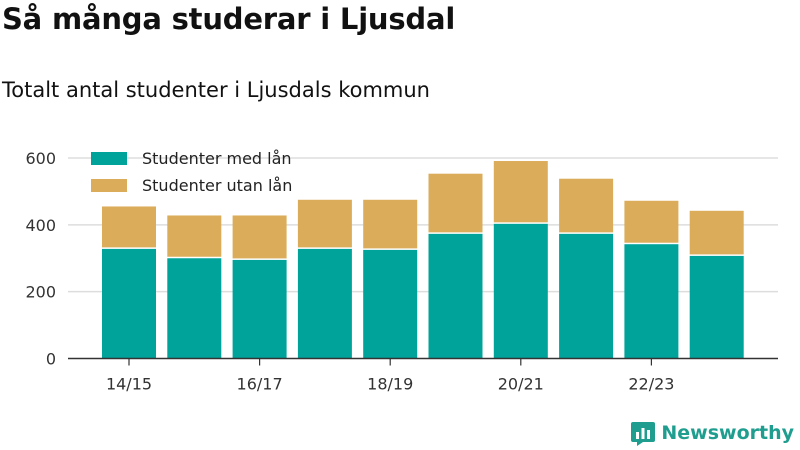 The image size is (800, 450). What do you see at coordinates (260, 384) in the screenshot?
I see `x-tick-label: 16/17` at bounding box center [260, 384].